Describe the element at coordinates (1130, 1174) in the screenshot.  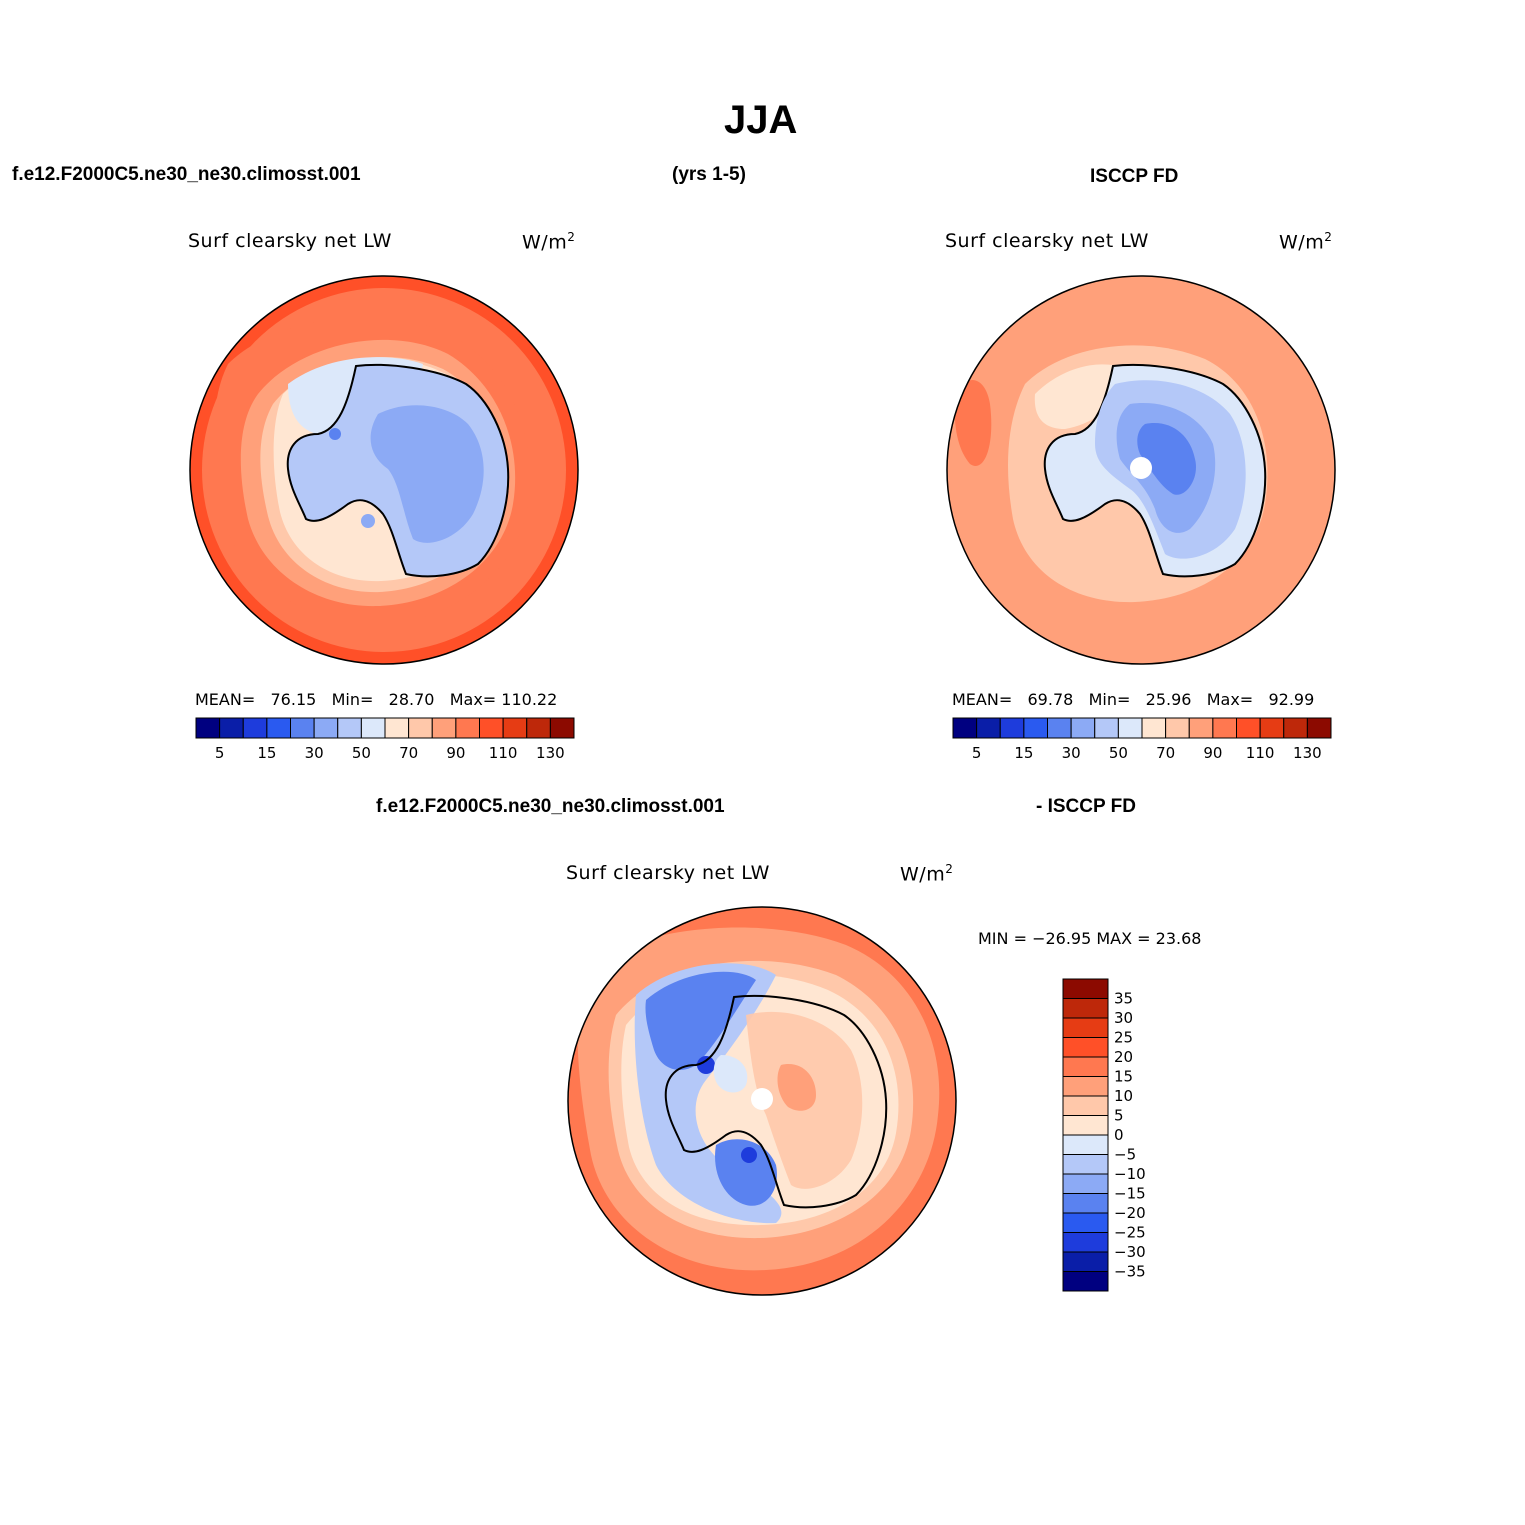
I see `colorbar-tick-label: −10` at that location.